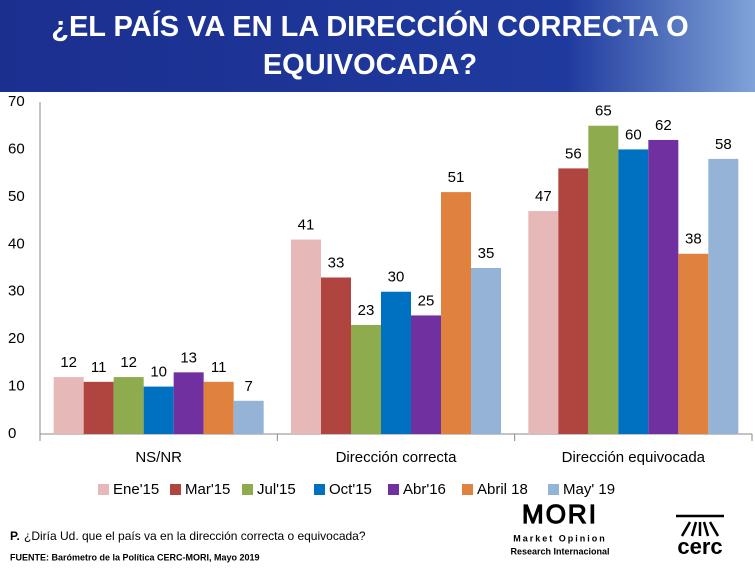 The height and width of the screenshot is (569, 755). What do you see at coordinates (426, 300) in the screenshot?
I see `data-label: 25` at bounding box center [426, 300].